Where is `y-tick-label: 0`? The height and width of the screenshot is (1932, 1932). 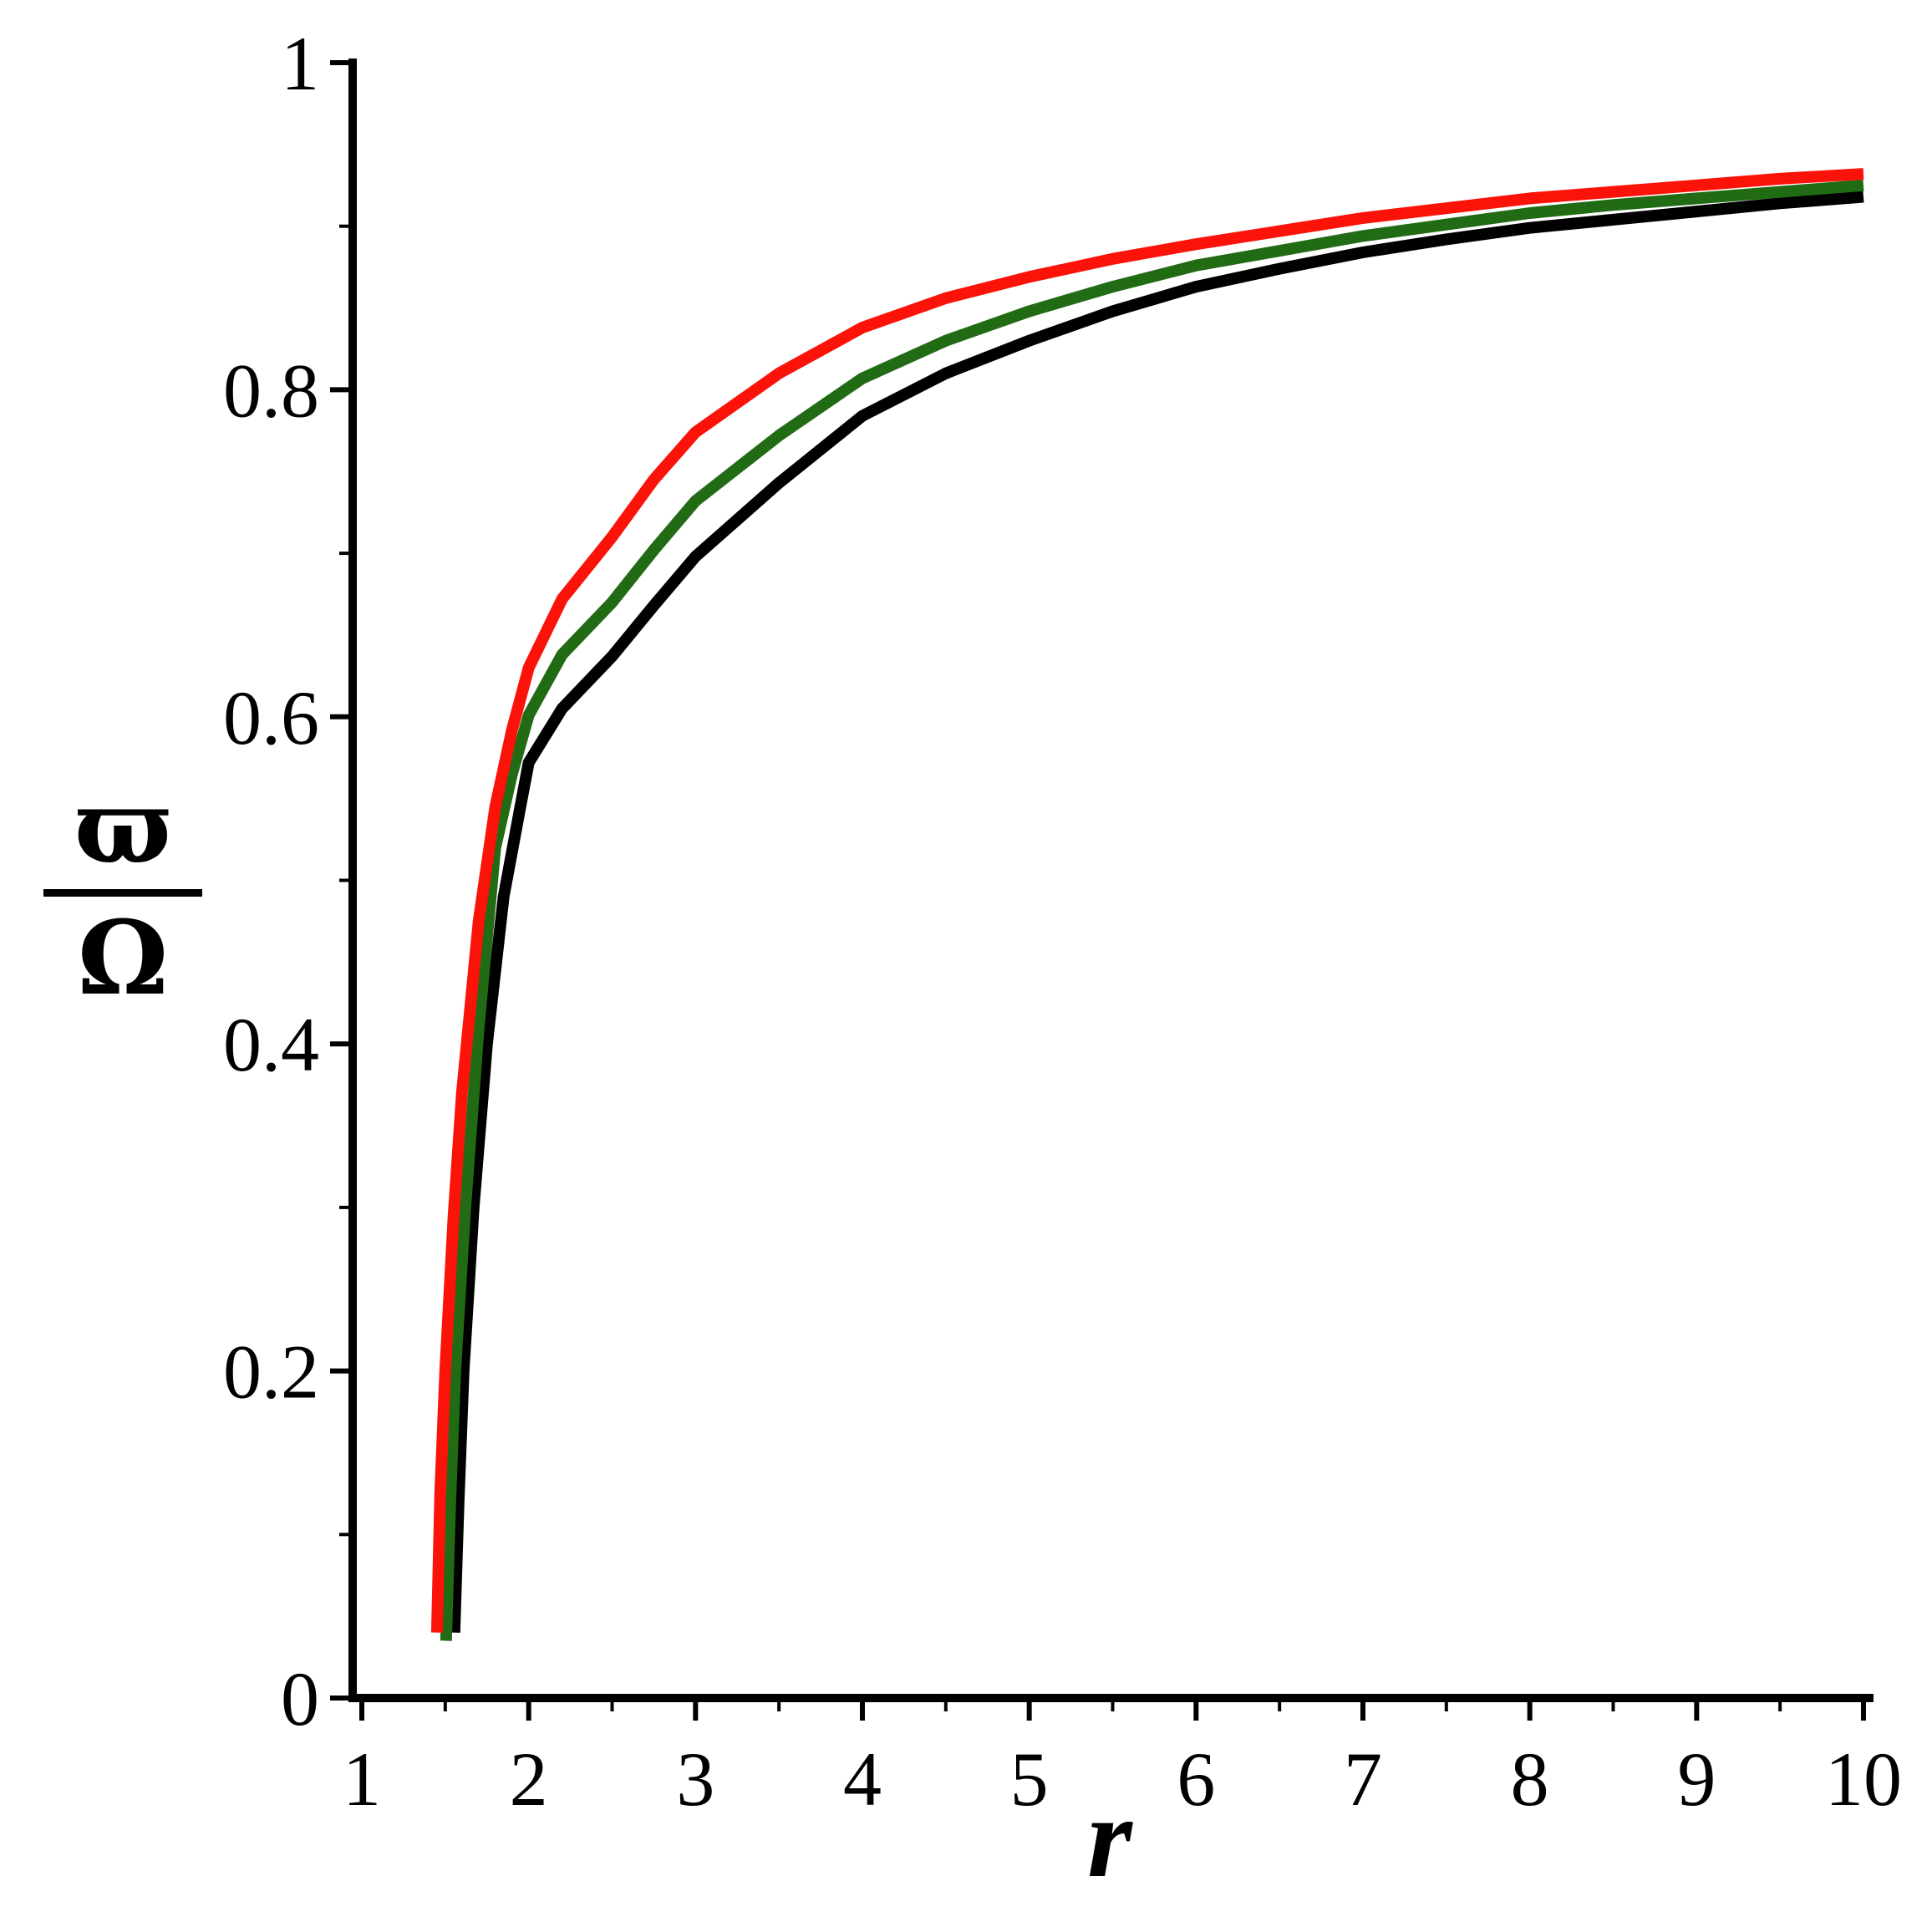
y-tick-label: 0 is located at coordinates (300, 1698).